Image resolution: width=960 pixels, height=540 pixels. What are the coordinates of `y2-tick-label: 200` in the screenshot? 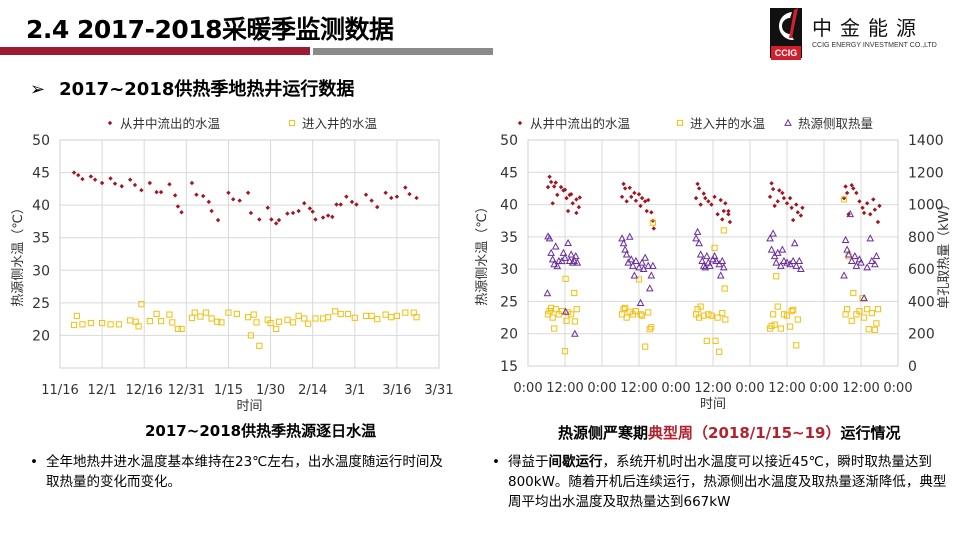 It's located at (921, 335).